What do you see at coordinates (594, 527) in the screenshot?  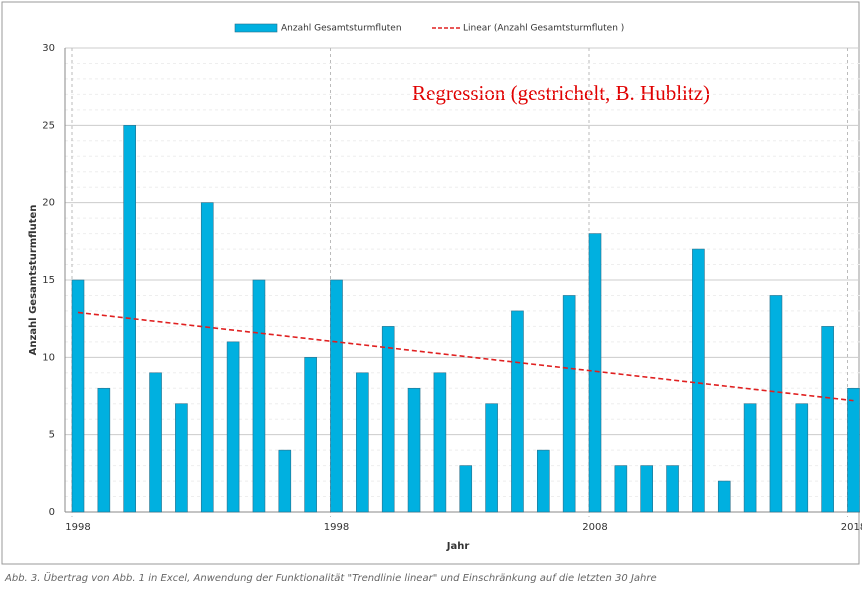 I see `x-tick-label: 2008` at bounding box center [594, 527].